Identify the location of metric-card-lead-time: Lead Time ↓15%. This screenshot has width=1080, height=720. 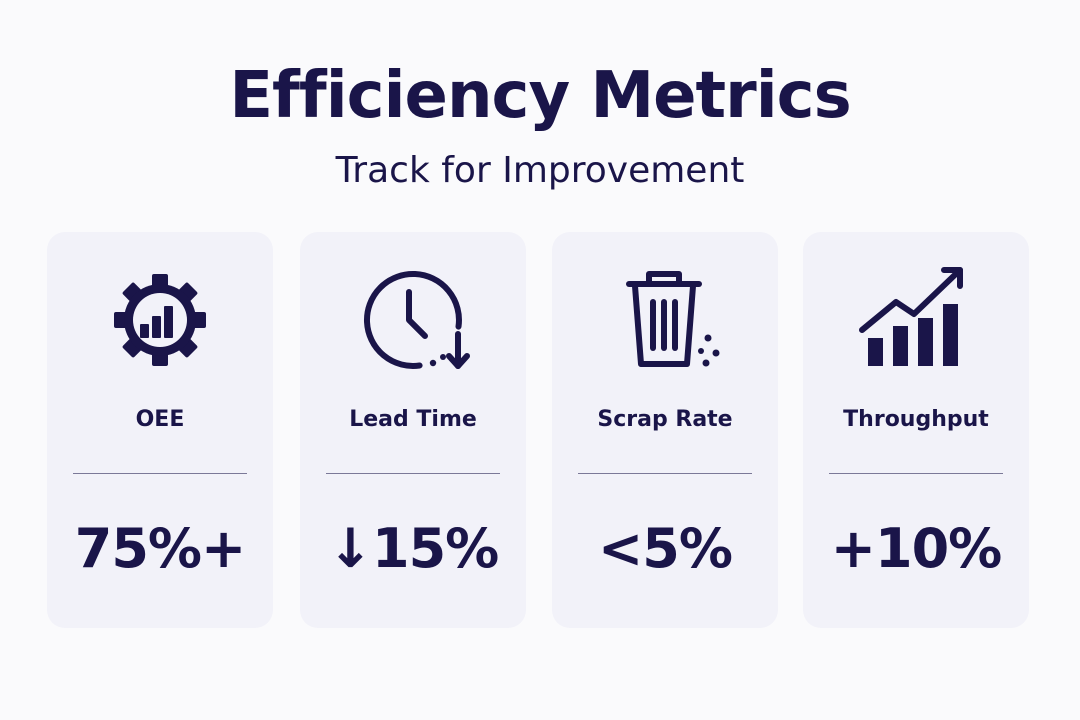
(413, 430).